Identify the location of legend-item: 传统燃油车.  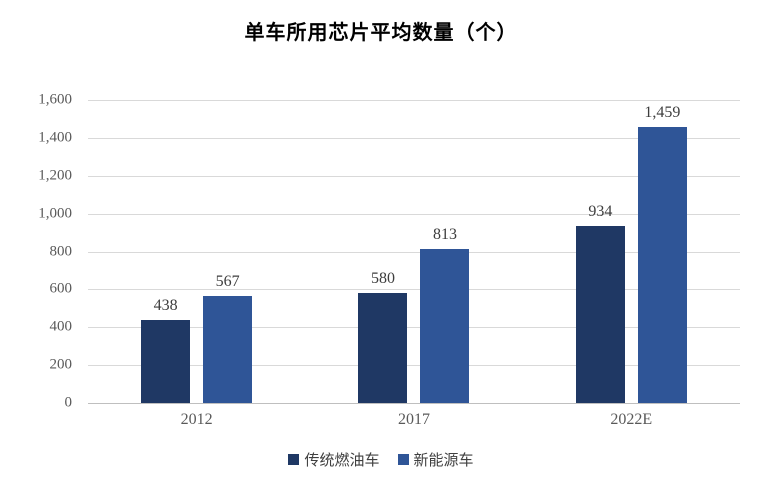
(334, 459).